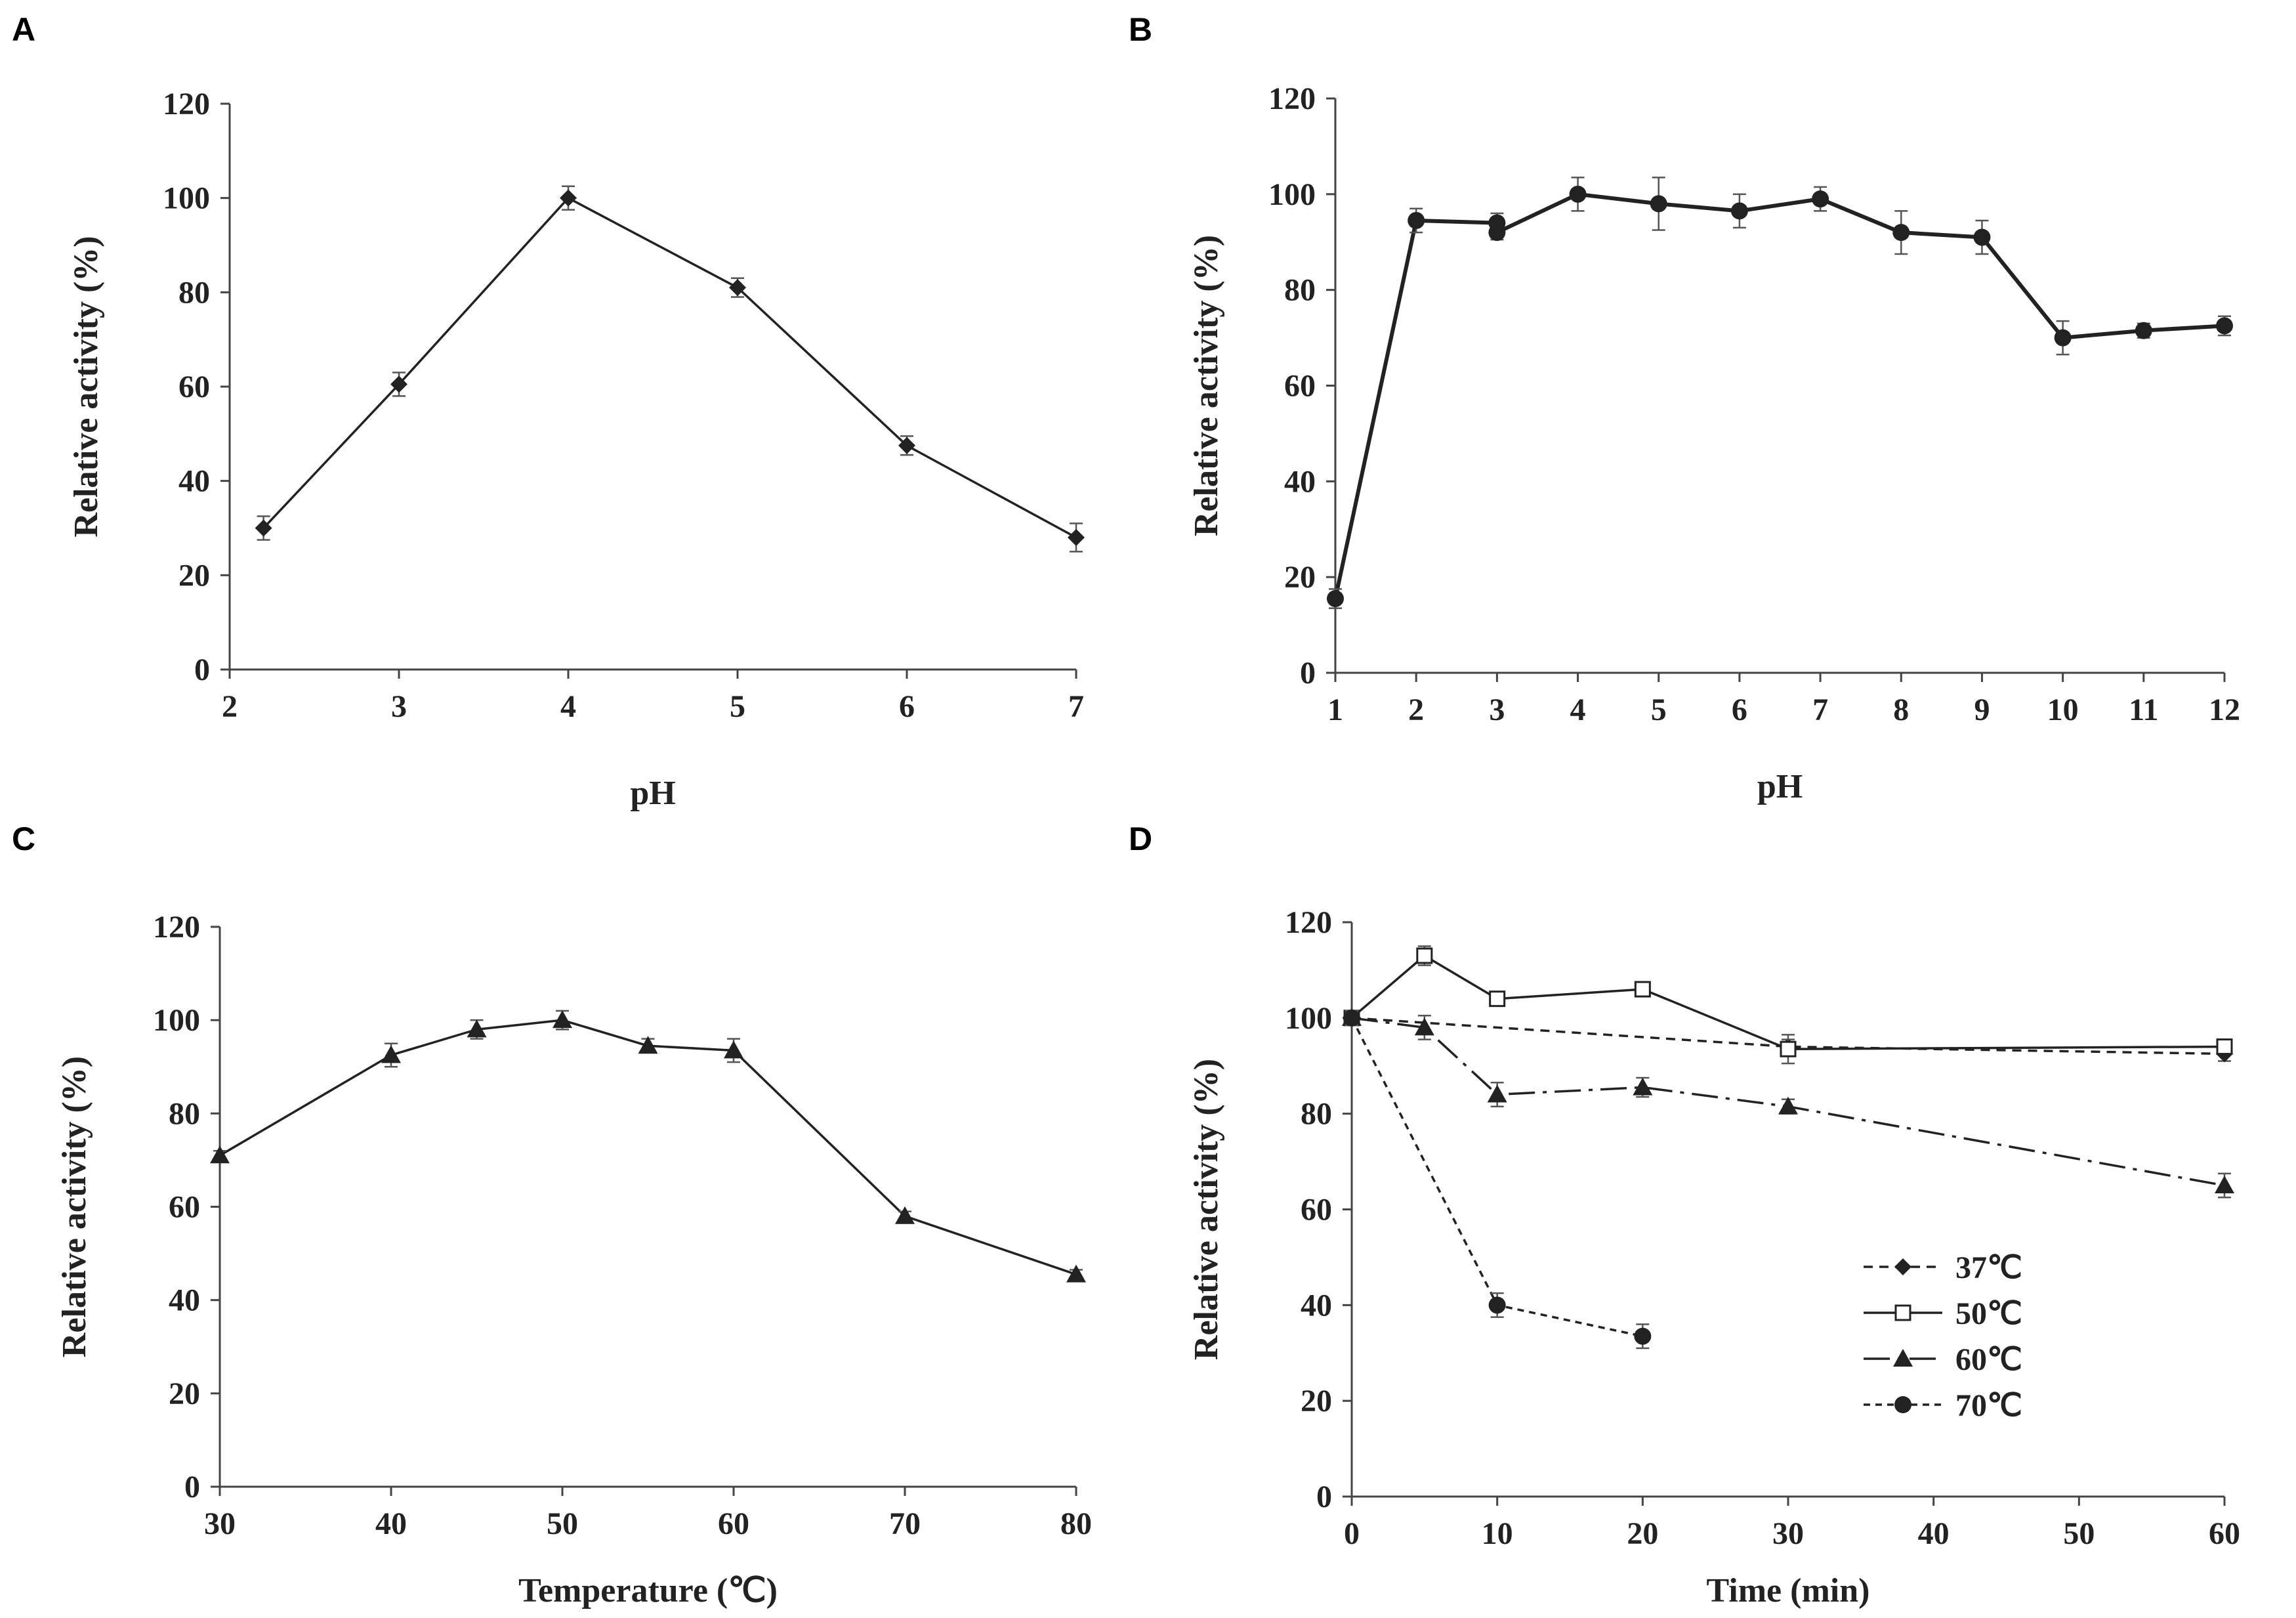 This screenshot has width=2296, height=1618. I want to click on panel-letter-c: C, so click(24, 839).